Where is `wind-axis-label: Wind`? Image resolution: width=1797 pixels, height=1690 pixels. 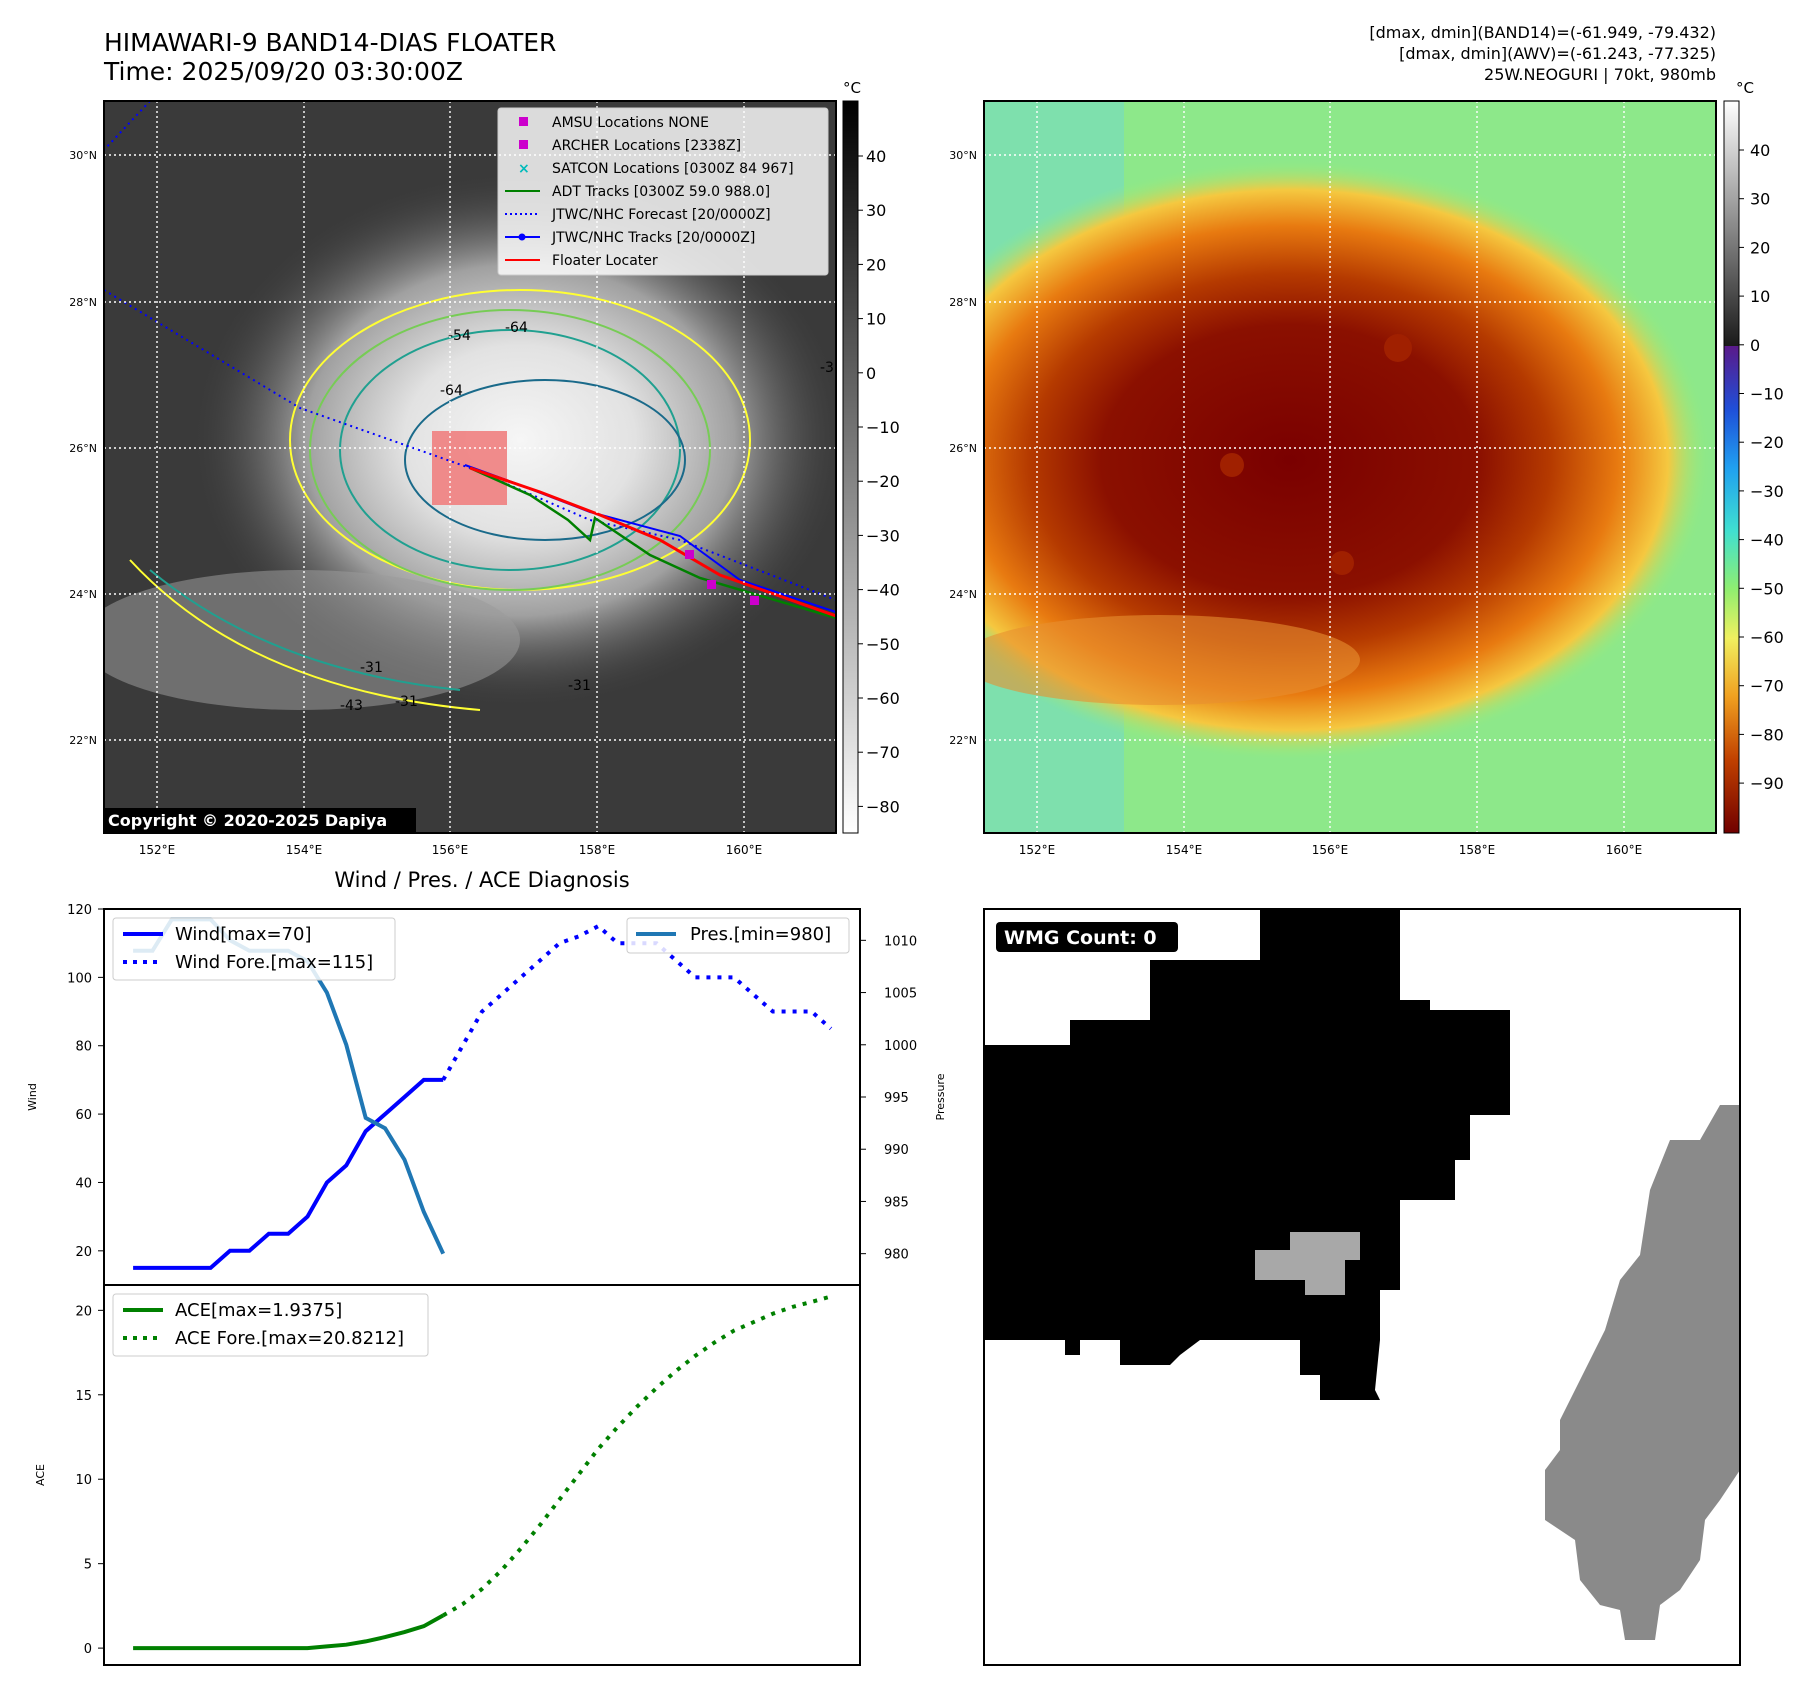 wind-axis-label: Wind is located at coordinates (32, 1097).